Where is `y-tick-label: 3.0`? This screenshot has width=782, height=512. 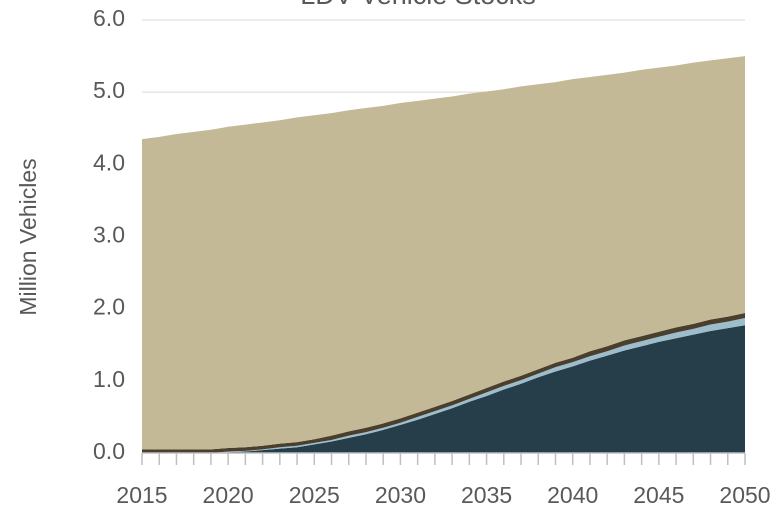
y-tick-label: 3.0 is located at coordinates (109, 235).